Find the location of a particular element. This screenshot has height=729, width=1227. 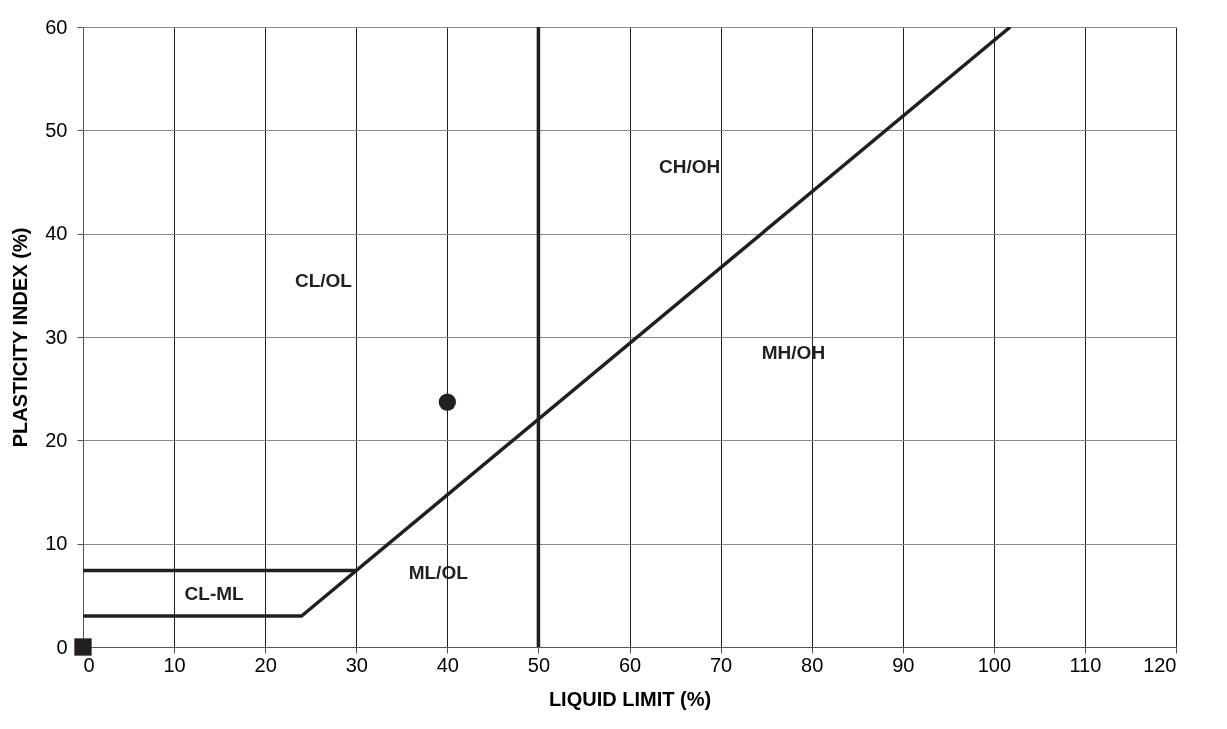

x-tick-label: 50 is located at coordinates (539, 664).